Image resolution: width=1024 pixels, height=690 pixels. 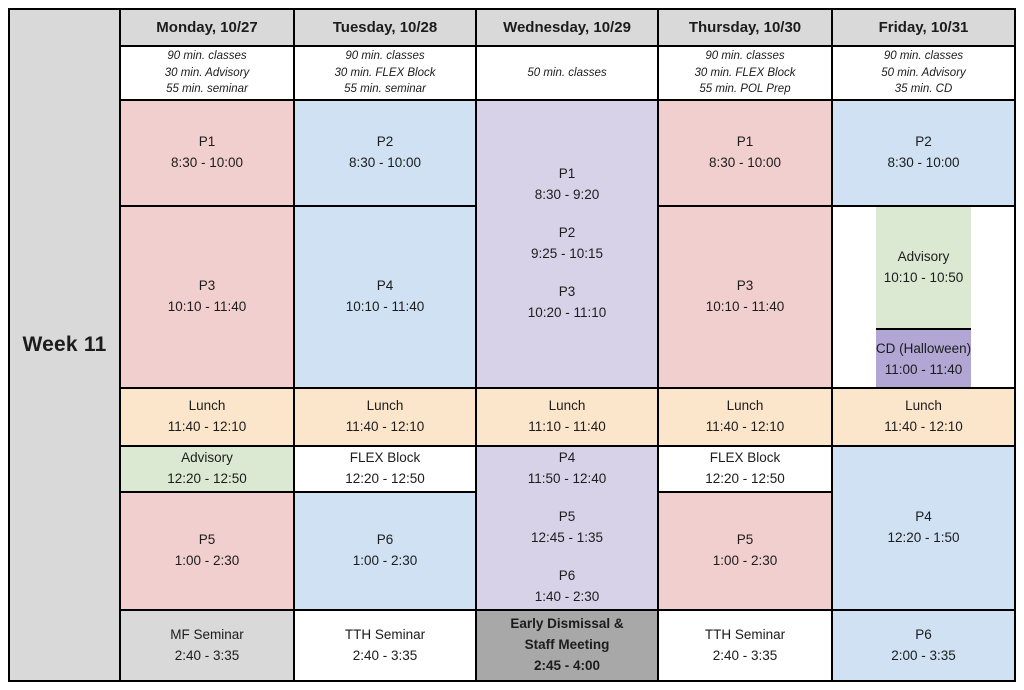 What do you see at coordinates (746, 552) in the screenshot?
I see `block-thursday-p5: P5 1:00 - 2:30` at bounding box center [746, 552].